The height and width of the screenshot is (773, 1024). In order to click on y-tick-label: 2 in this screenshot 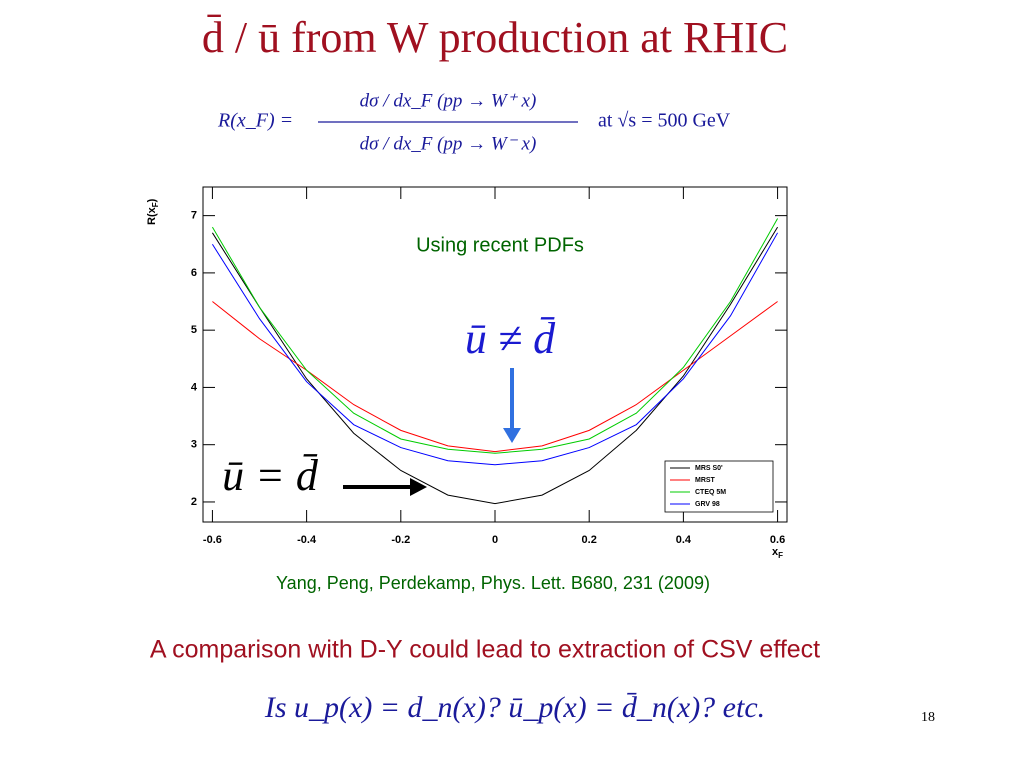, I will do `click(194, 502)`.